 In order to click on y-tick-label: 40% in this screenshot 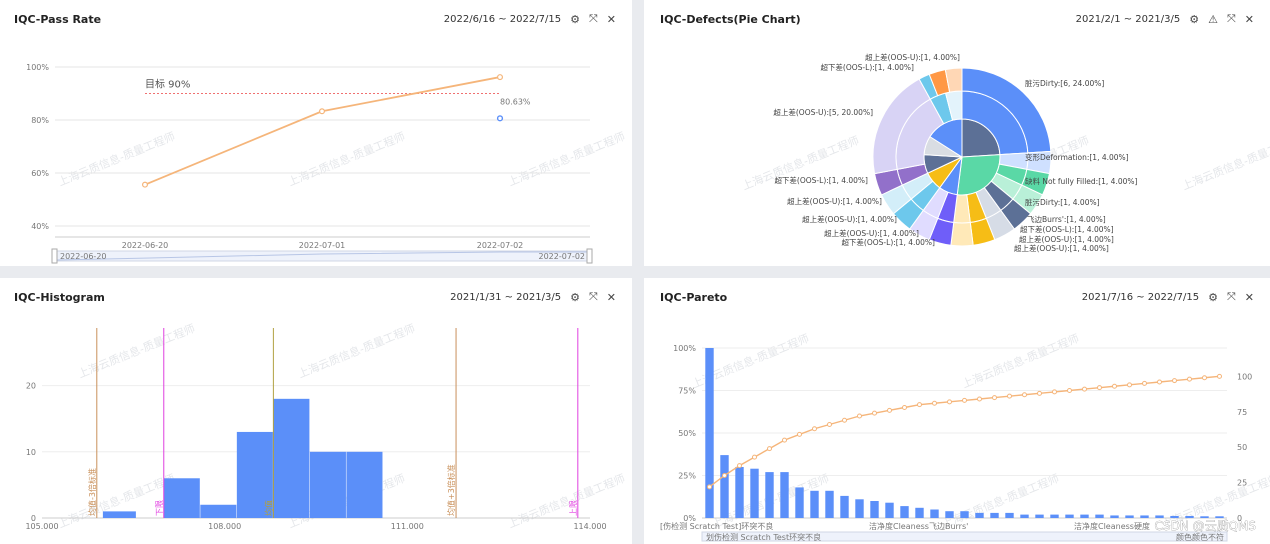, I will do `click(40, 226)`.